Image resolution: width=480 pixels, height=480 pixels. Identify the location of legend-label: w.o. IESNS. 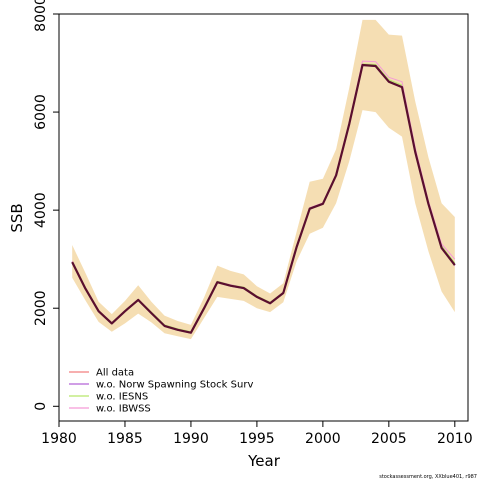
(122, 397).